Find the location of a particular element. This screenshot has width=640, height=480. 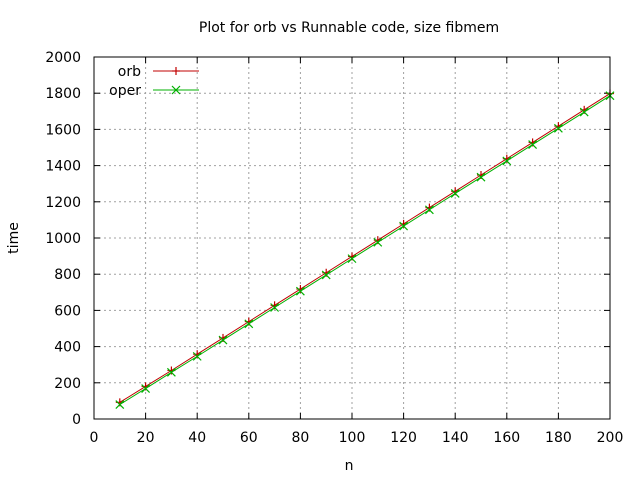

legend-marker-oper-d2 is located at coordinates (176, 90).